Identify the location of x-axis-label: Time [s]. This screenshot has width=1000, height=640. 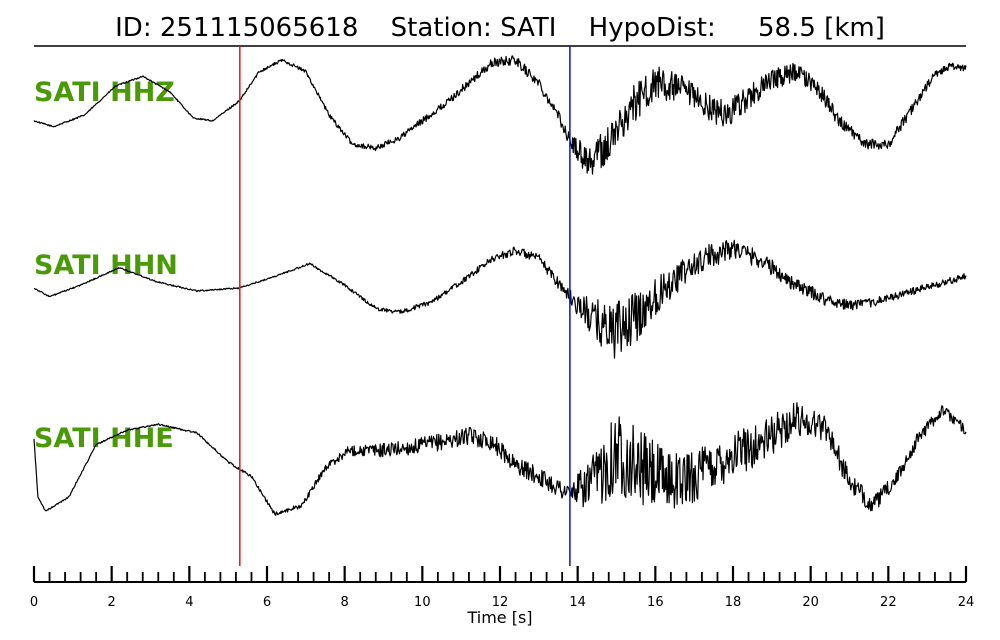
(499, 617).